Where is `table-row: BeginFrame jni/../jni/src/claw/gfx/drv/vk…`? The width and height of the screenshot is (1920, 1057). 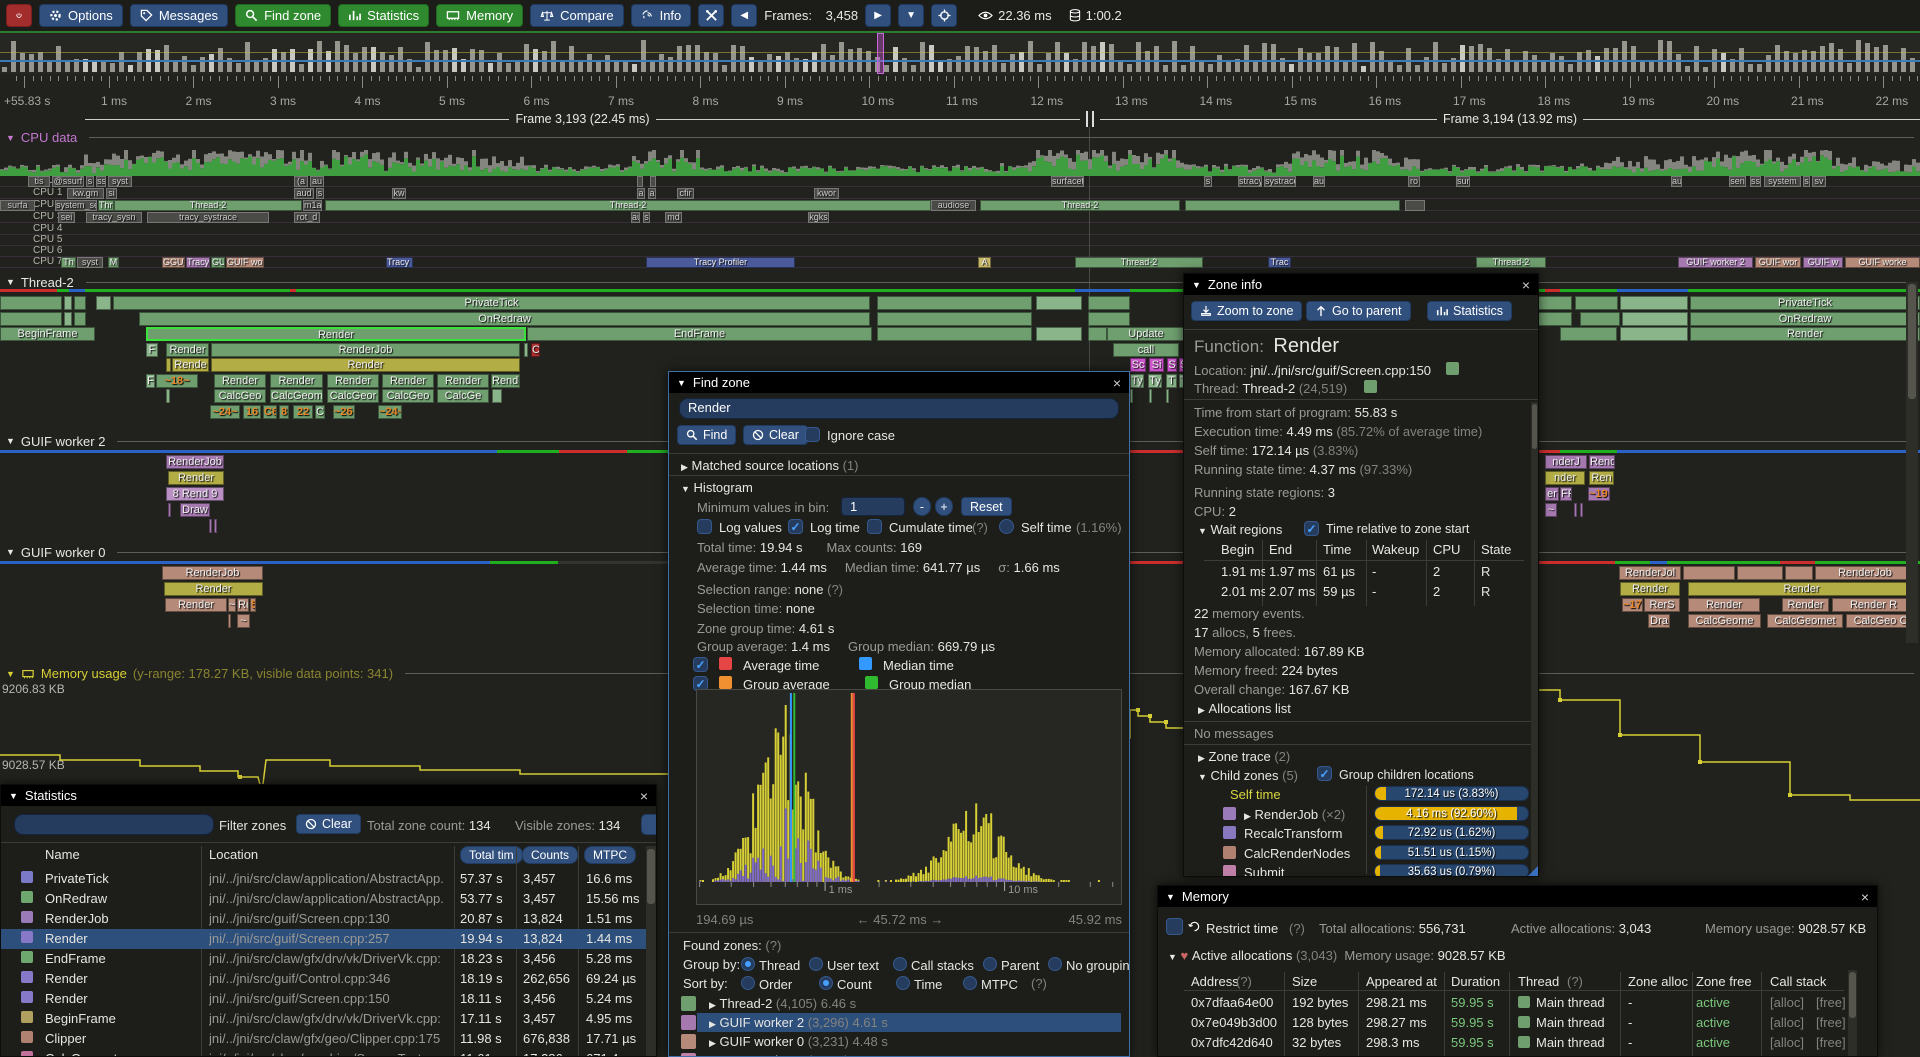
table-row: BeginFrame jni/../jni/src/claw/gfx/drv/vk… is located at coordinates (339, 1018).